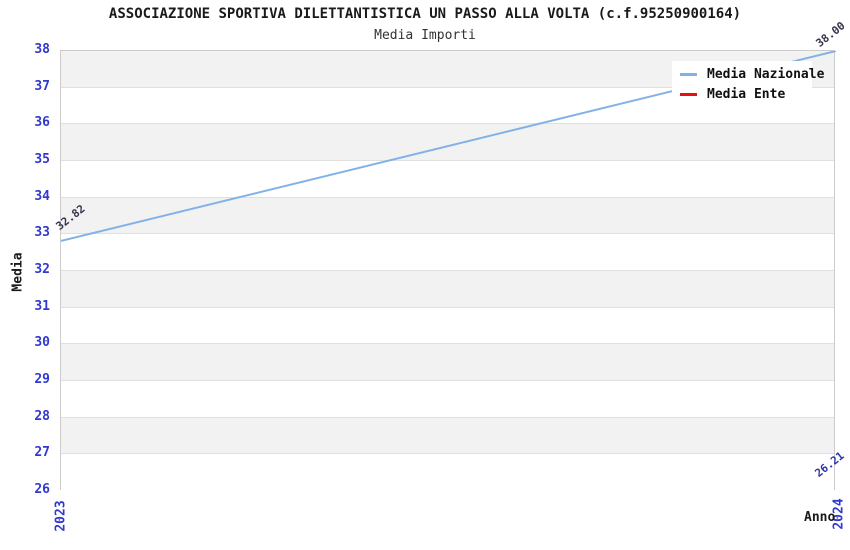 Image resolution: width=850 pixels, height=550 pixels. Describe the element at coordinates (42, 159) in the screenshot. I see `y-tick-label: 35` at that location.